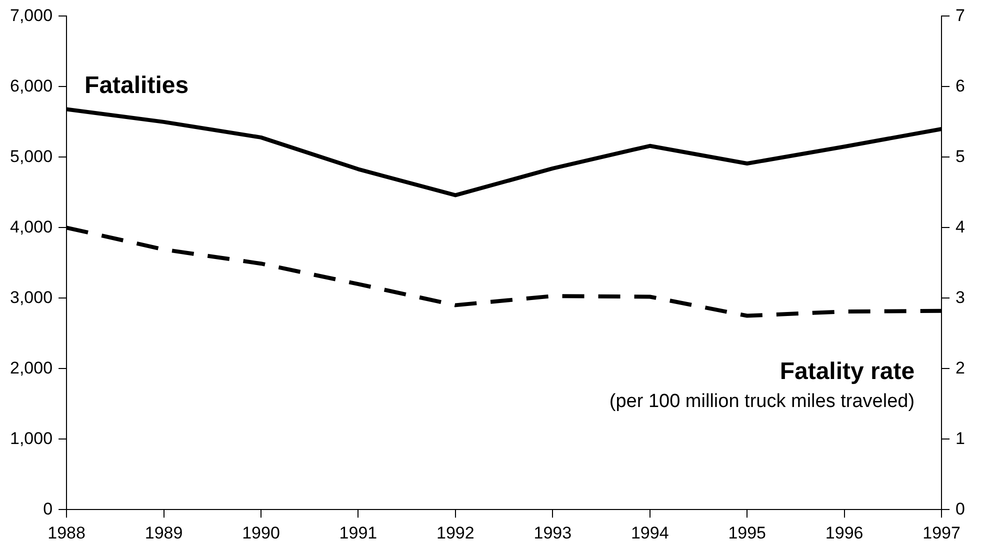 This screenshot has width=985, height=554. What do you see at coordinates (31, 438) in the screenshot?
I see `y-tick-label: 1,000` at bounding box center [31, 438].